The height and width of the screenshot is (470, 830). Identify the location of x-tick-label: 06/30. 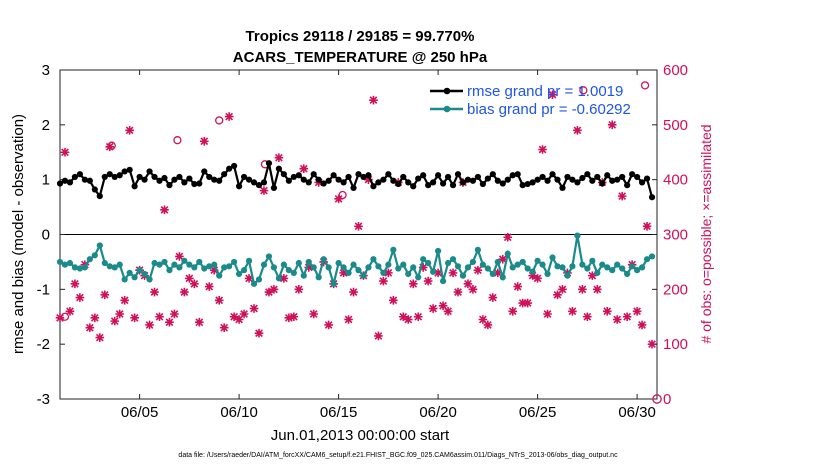
(637, 412).